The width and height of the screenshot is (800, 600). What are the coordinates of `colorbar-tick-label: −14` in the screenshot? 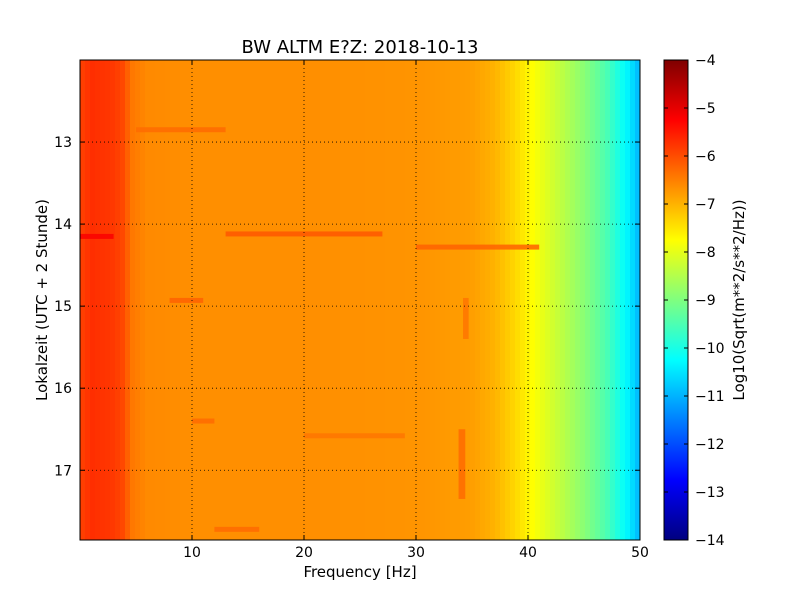 It's located at (710, 541).